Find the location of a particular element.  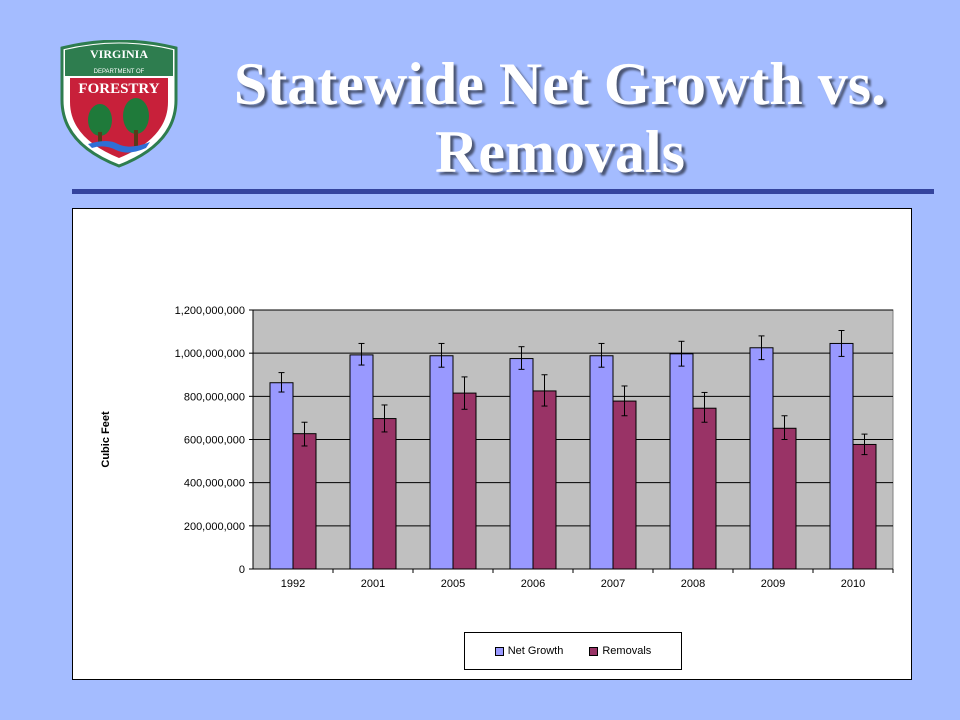

y-tick-label: 800,000,000 is located at coordinates (214, 397).